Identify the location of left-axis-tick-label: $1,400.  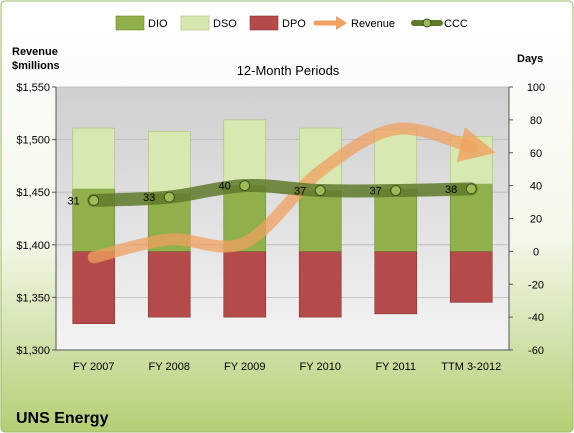
(33, 246).